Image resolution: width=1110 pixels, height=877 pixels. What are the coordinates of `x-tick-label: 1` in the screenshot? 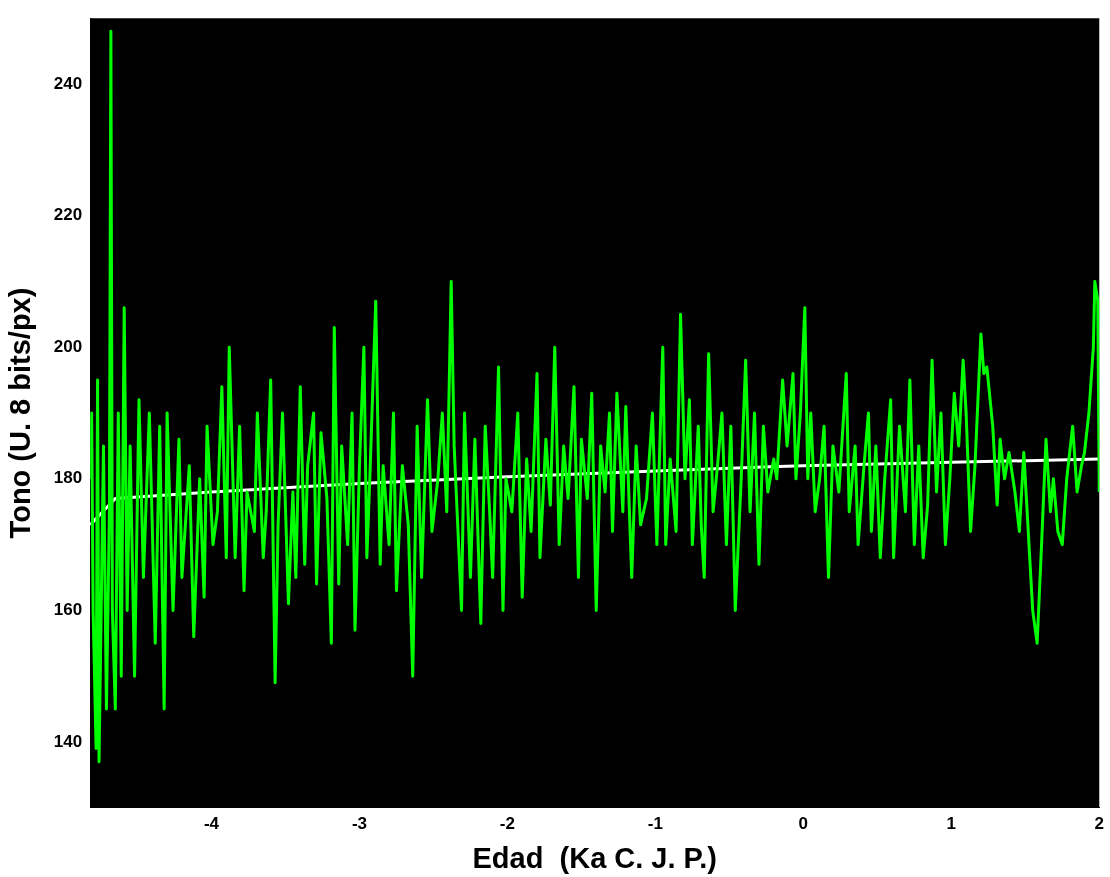 It's located at (951, 823).